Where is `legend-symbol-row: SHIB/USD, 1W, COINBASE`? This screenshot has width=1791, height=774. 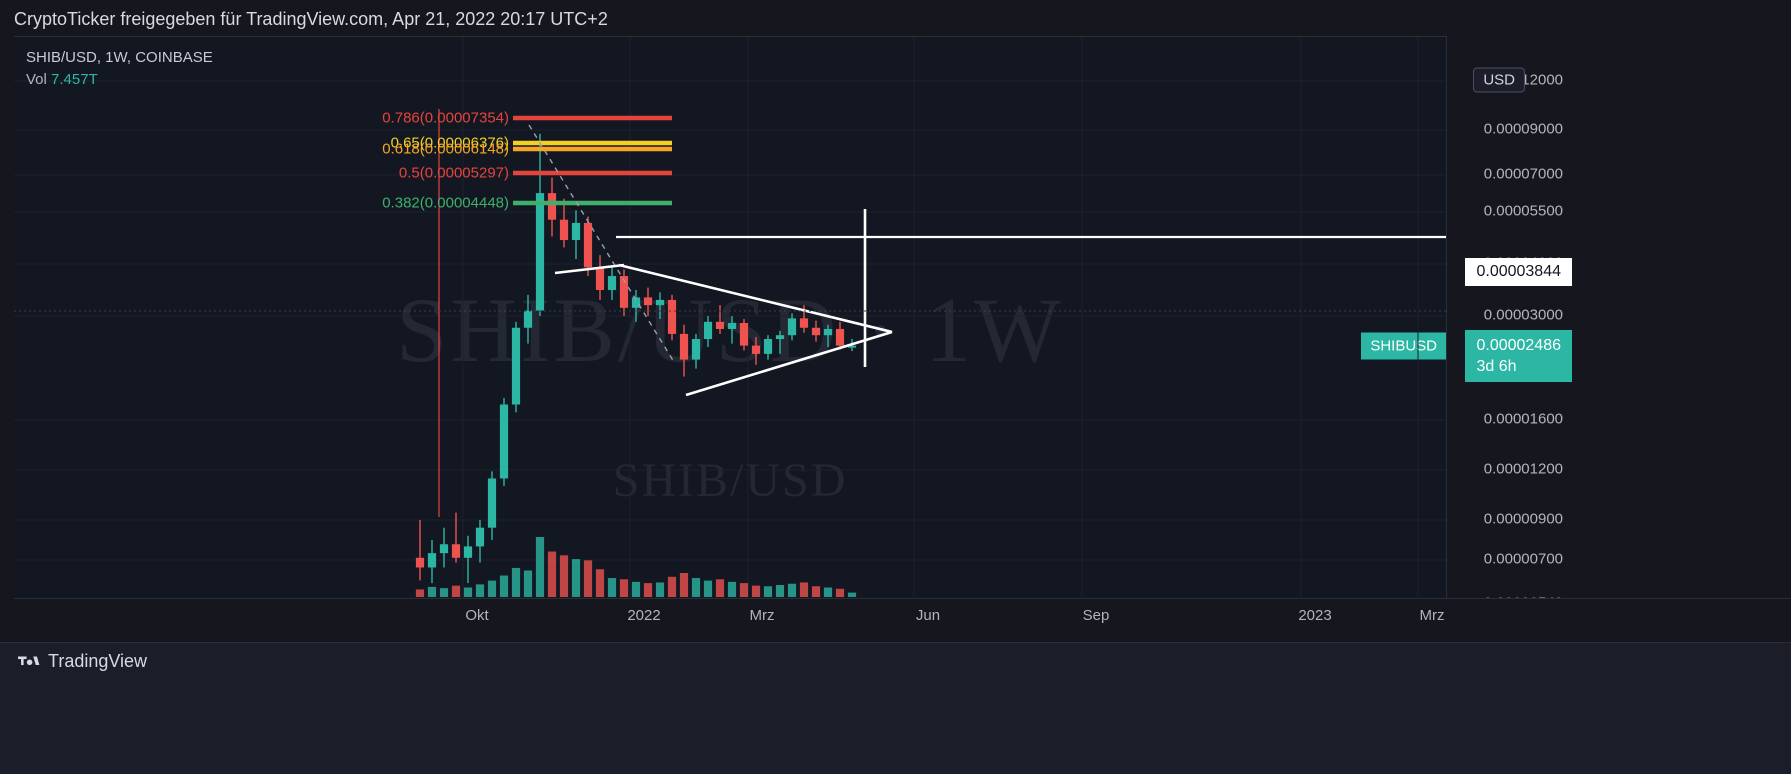 legend-symbol-row: SHIB/USD, 1W, COINBASE is located at coordinates (119, 57).